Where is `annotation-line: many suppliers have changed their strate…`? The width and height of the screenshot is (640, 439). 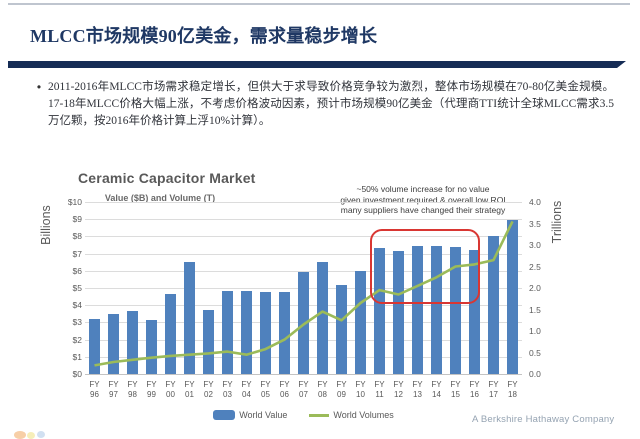 annotation-line: many suppliers have changed their strate… is located at coordinates (423, 210).